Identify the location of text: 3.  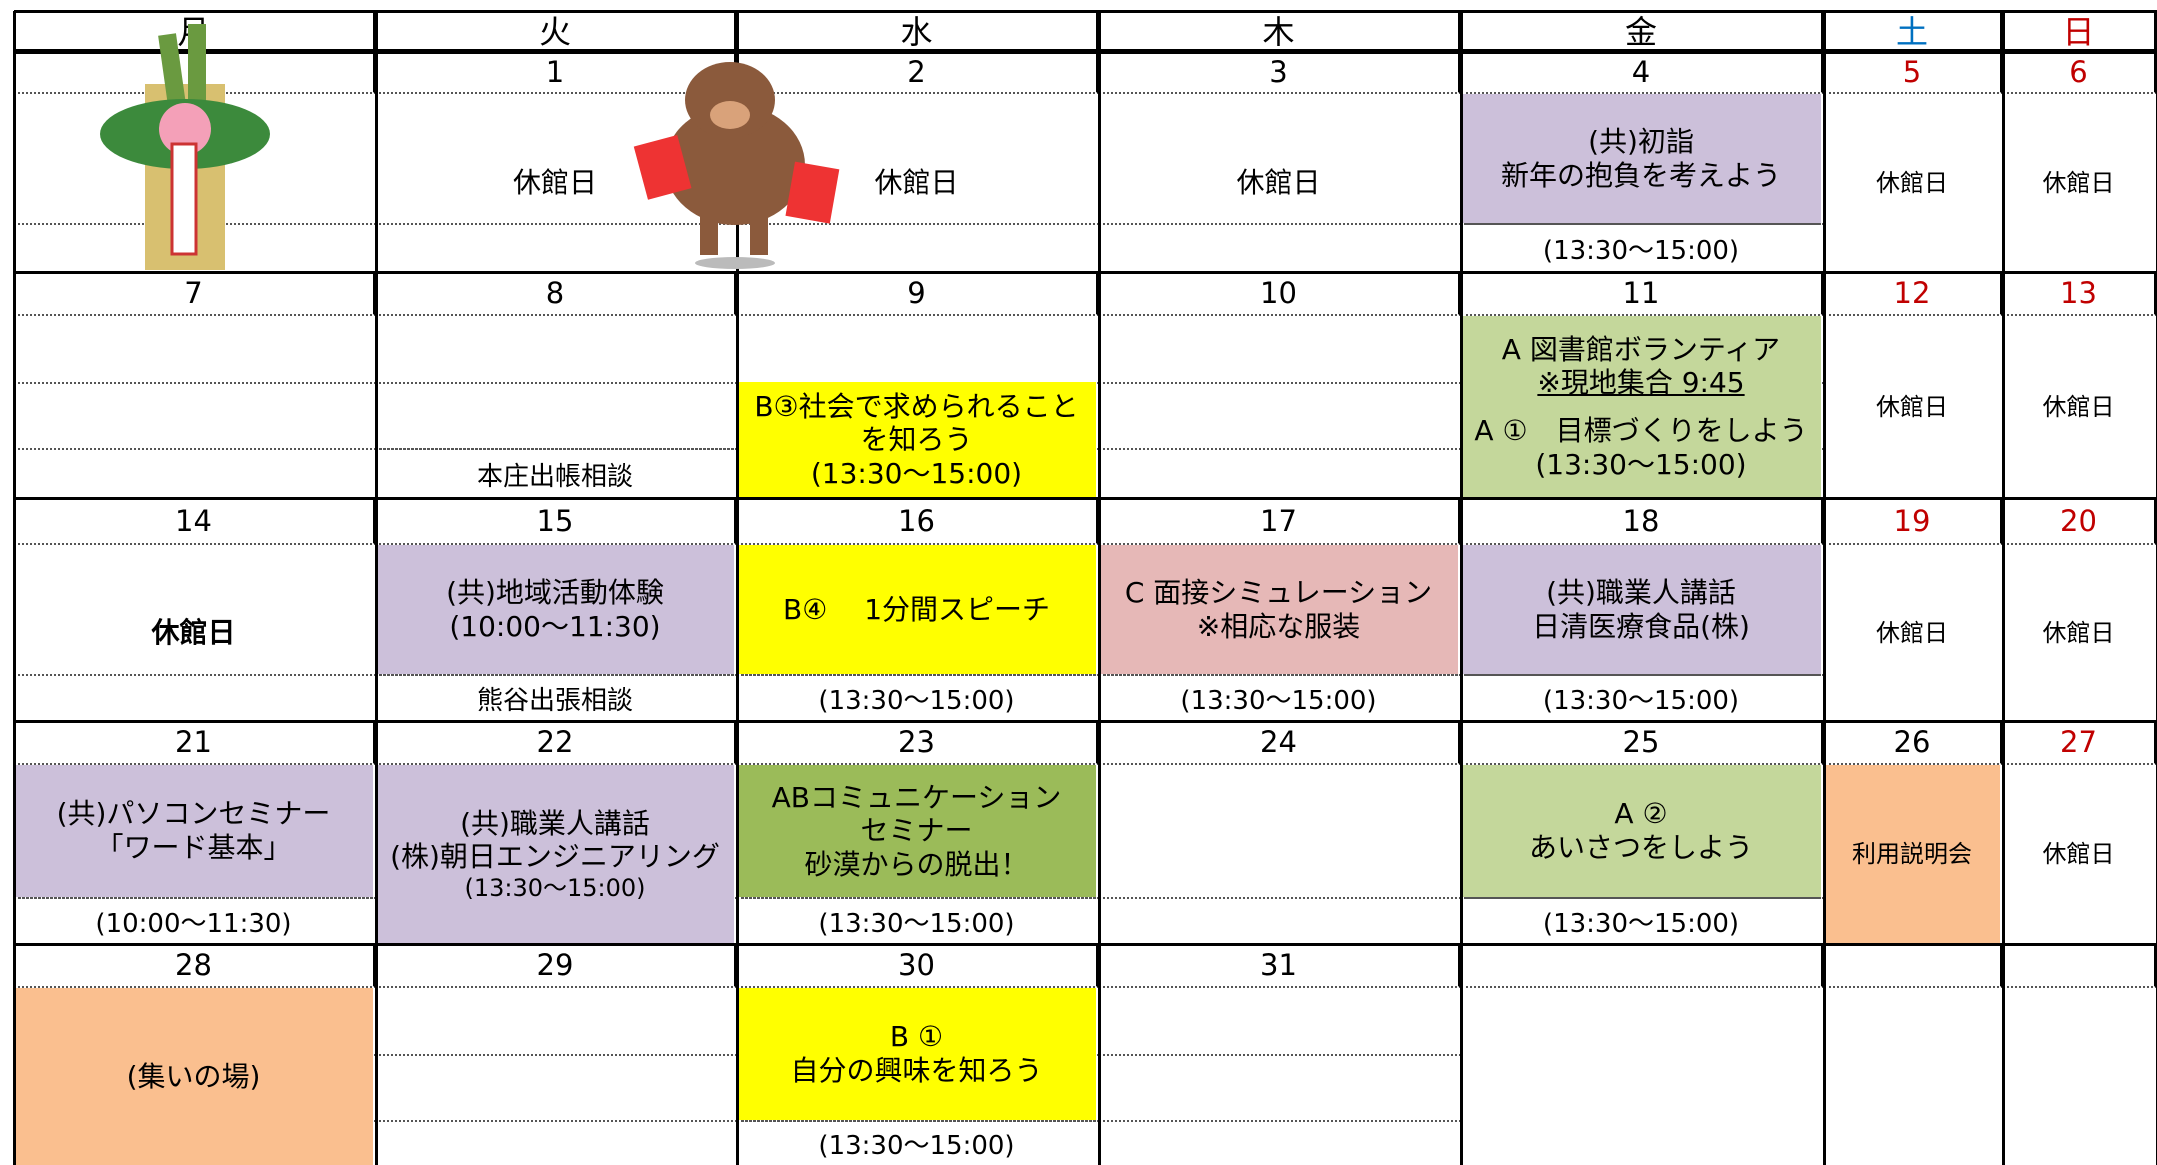
(1278, 72).